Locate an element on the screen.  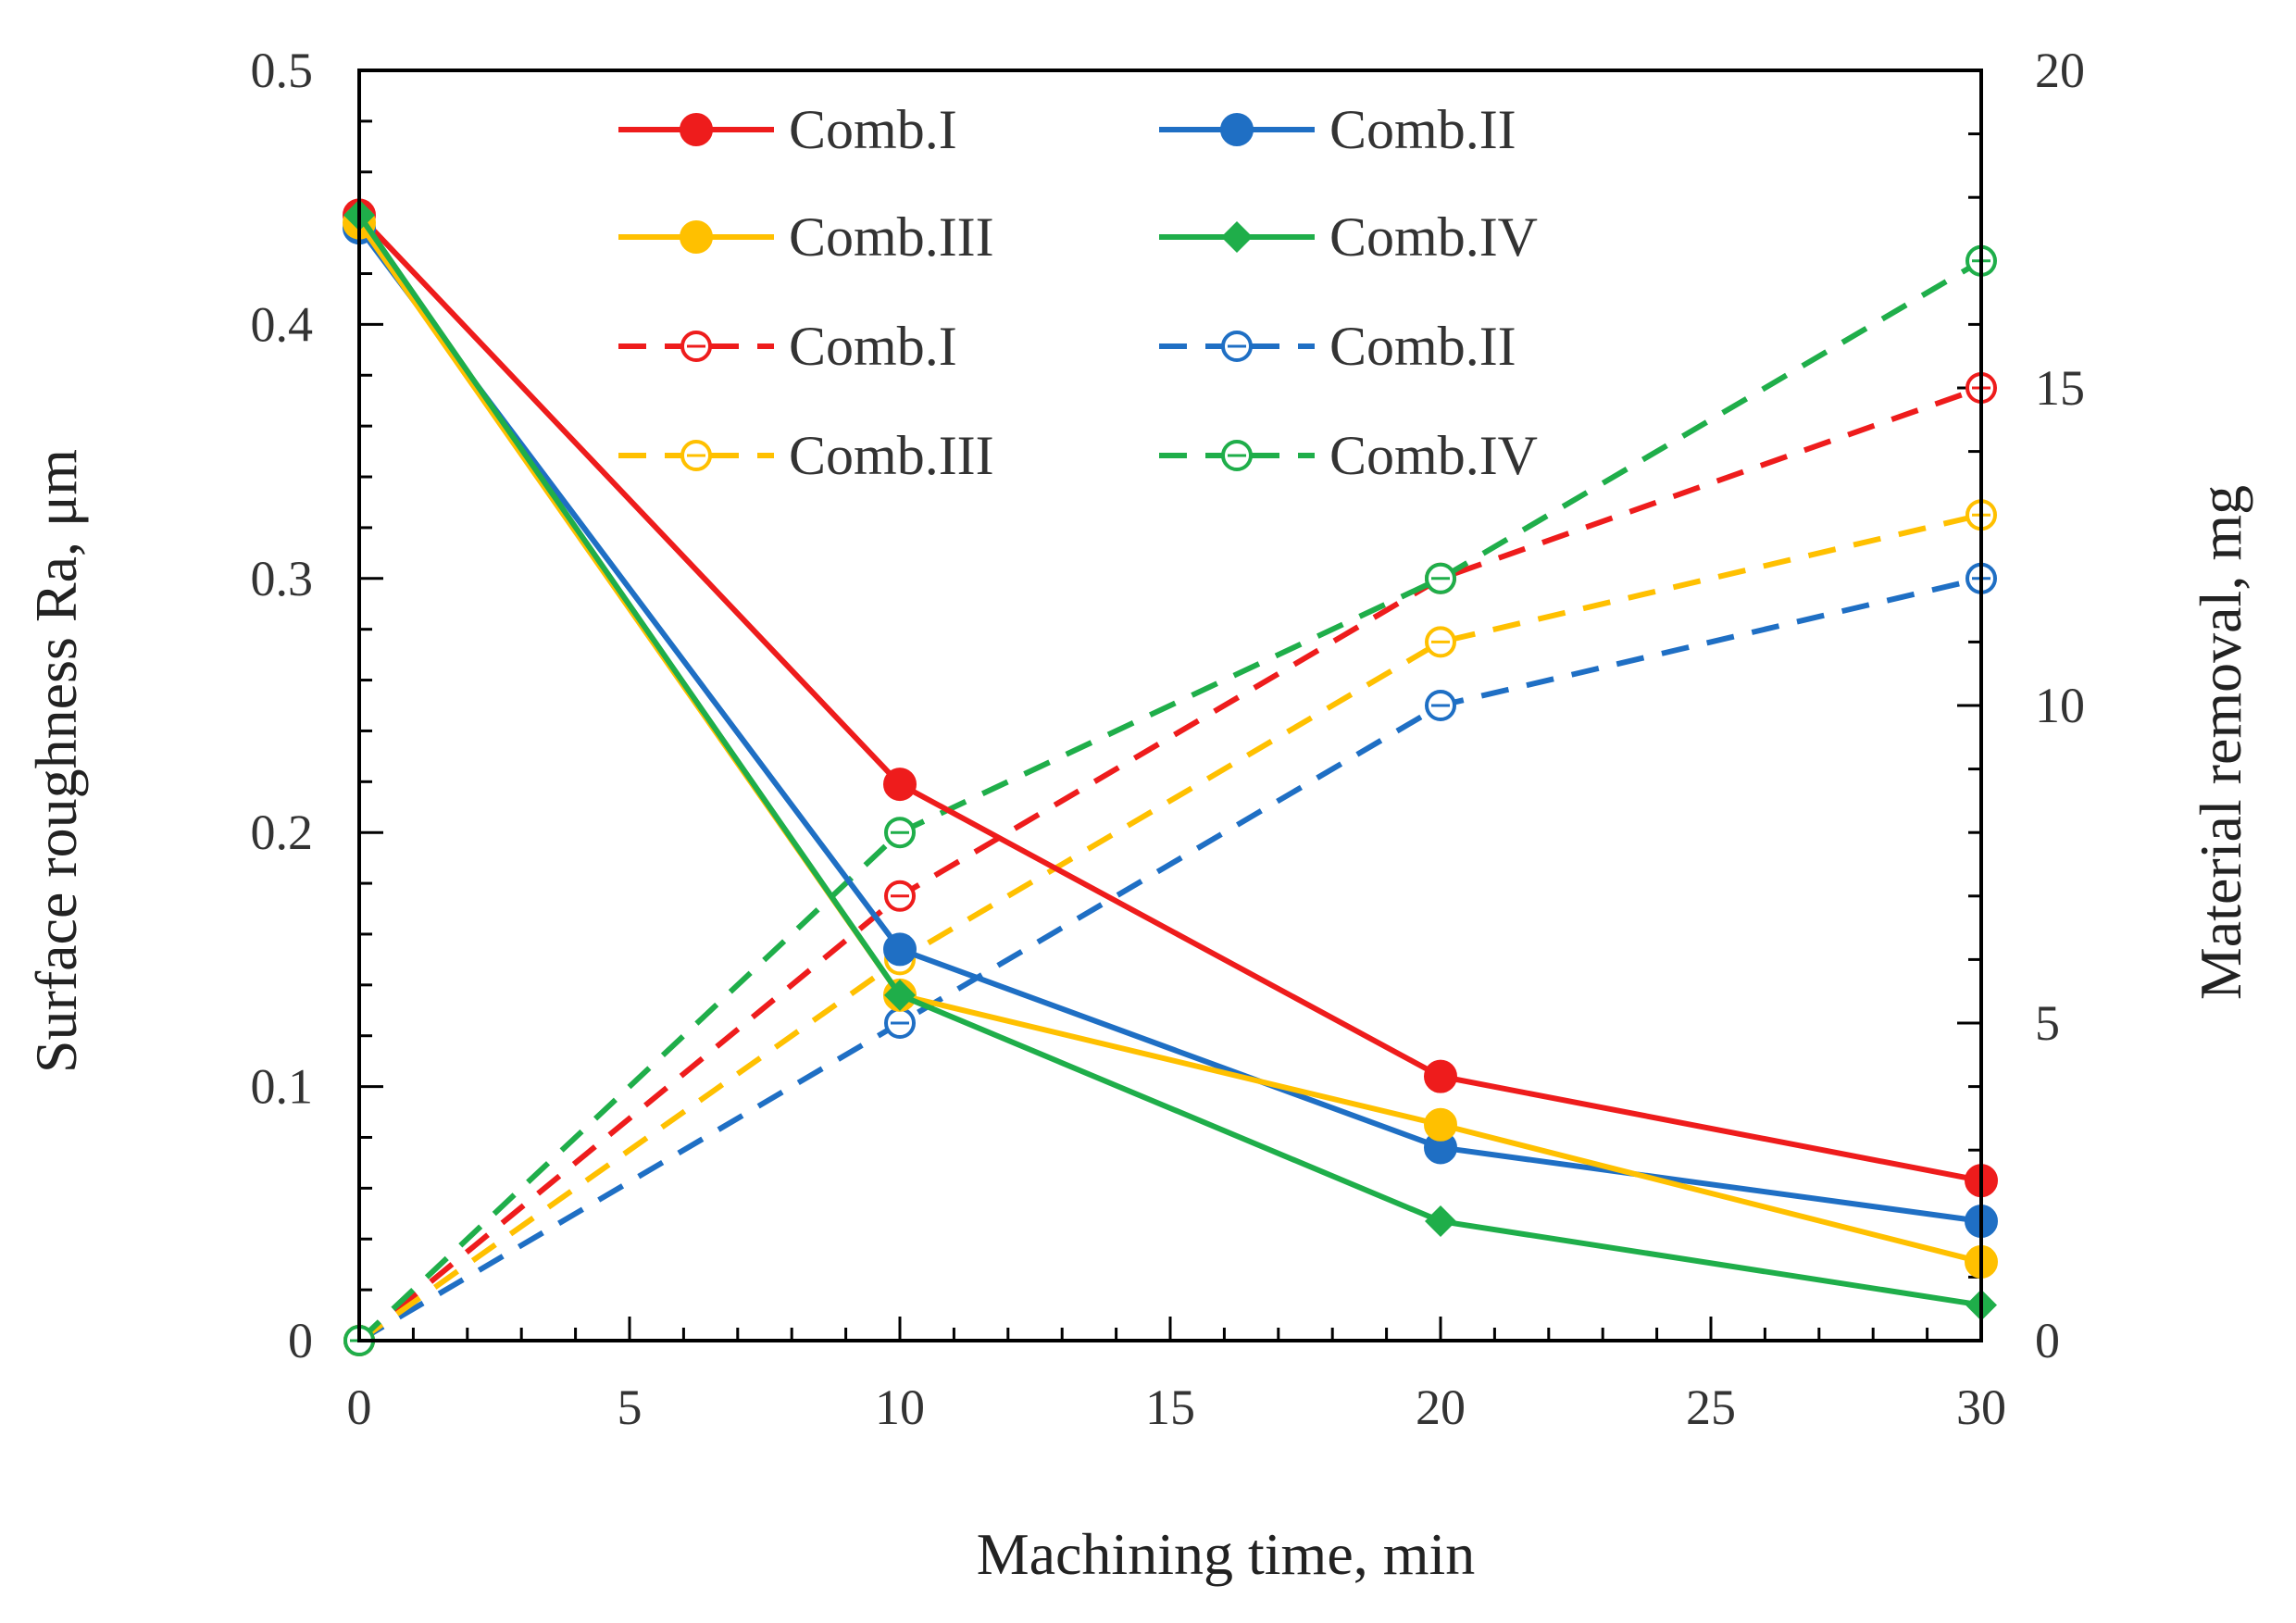
y-left-axis-title: Surface roughness Ra, μm is located at coordinates (56, 761).